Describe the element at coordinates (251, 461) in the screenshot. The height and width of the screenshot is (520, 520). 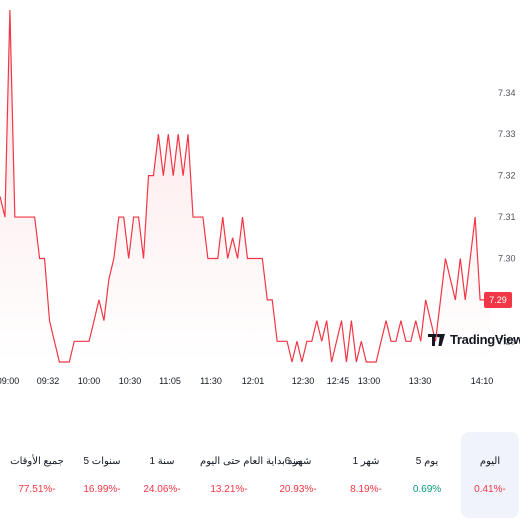
I see `performance-label: منذ بداية العام حتى اليوم` at that location.